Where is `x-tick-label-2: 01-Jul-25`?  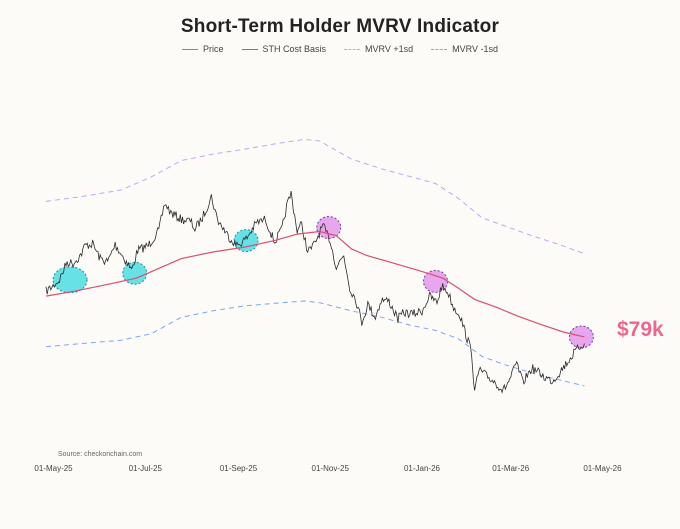
x-tick-label-2: 01-Jul-25 is located at coordinates (146, 468).